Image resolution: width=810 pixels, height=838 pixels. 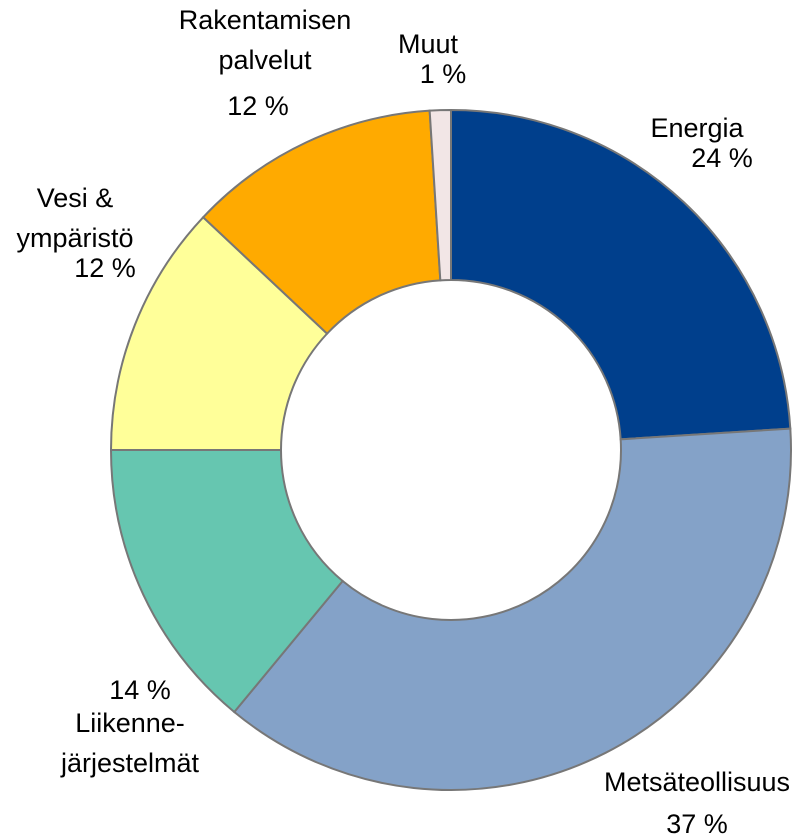 I want to click on category-label: Vesi & ympäristö, so click(x=74, y=218).